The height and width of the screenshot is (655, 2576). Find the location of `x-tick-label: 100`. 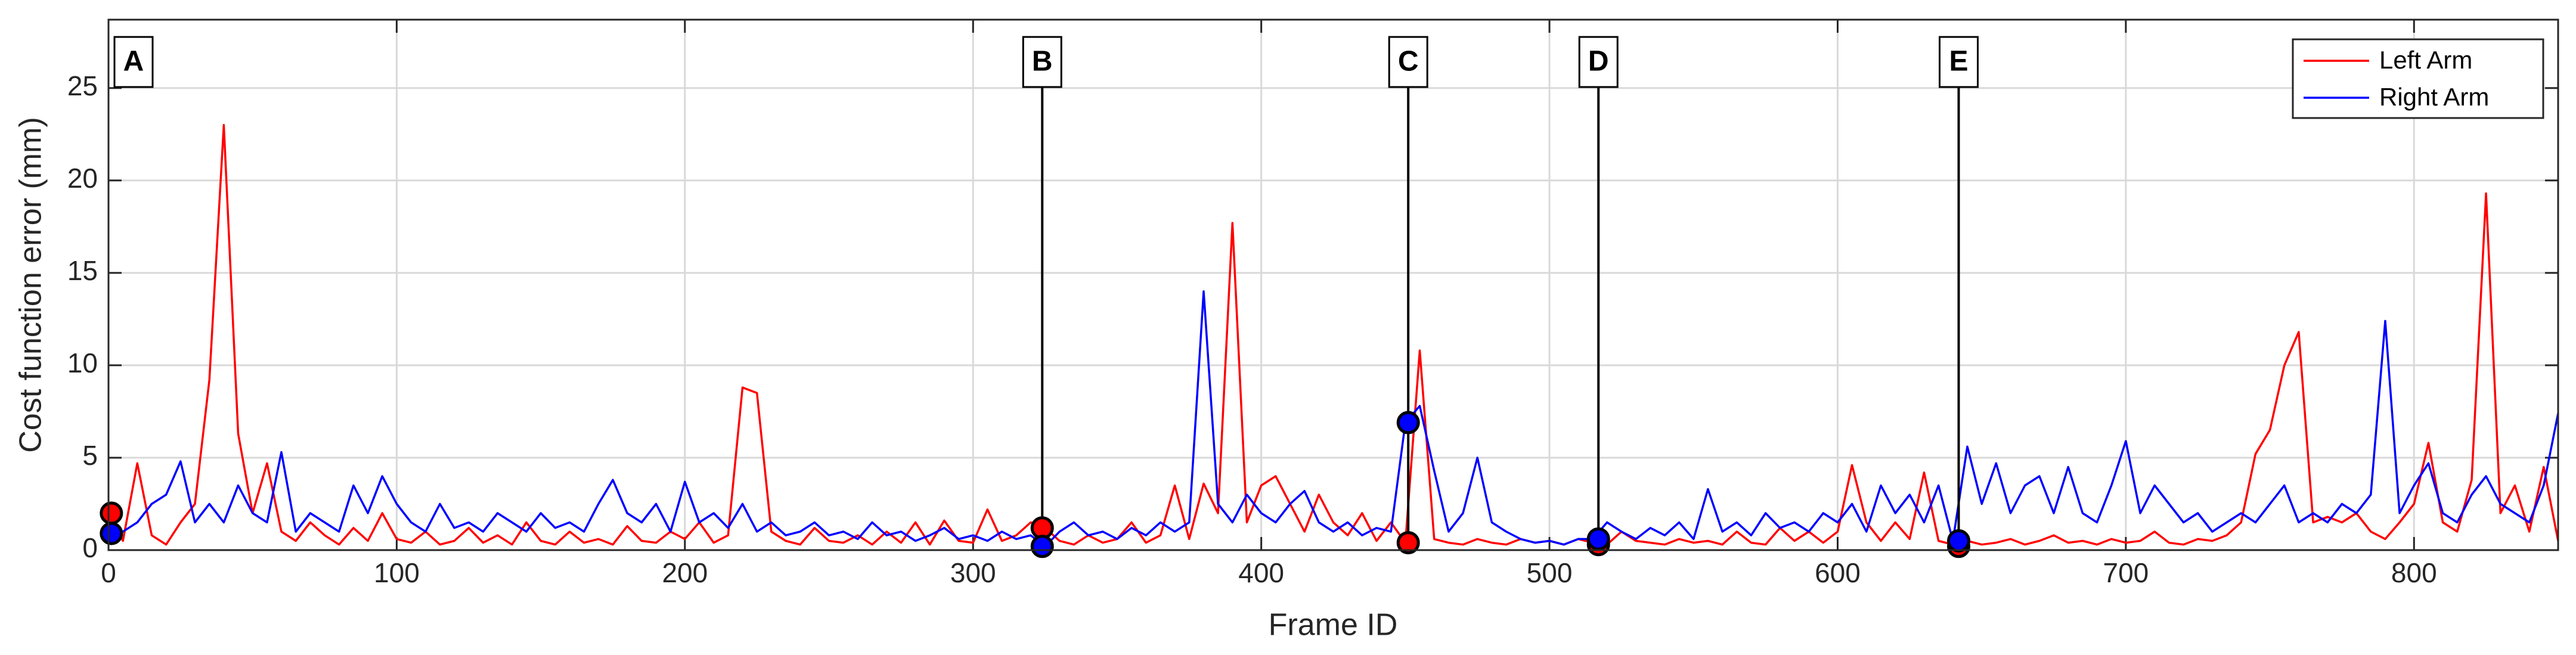

x-tick-label: 100 is located at coordinates (397, 573).